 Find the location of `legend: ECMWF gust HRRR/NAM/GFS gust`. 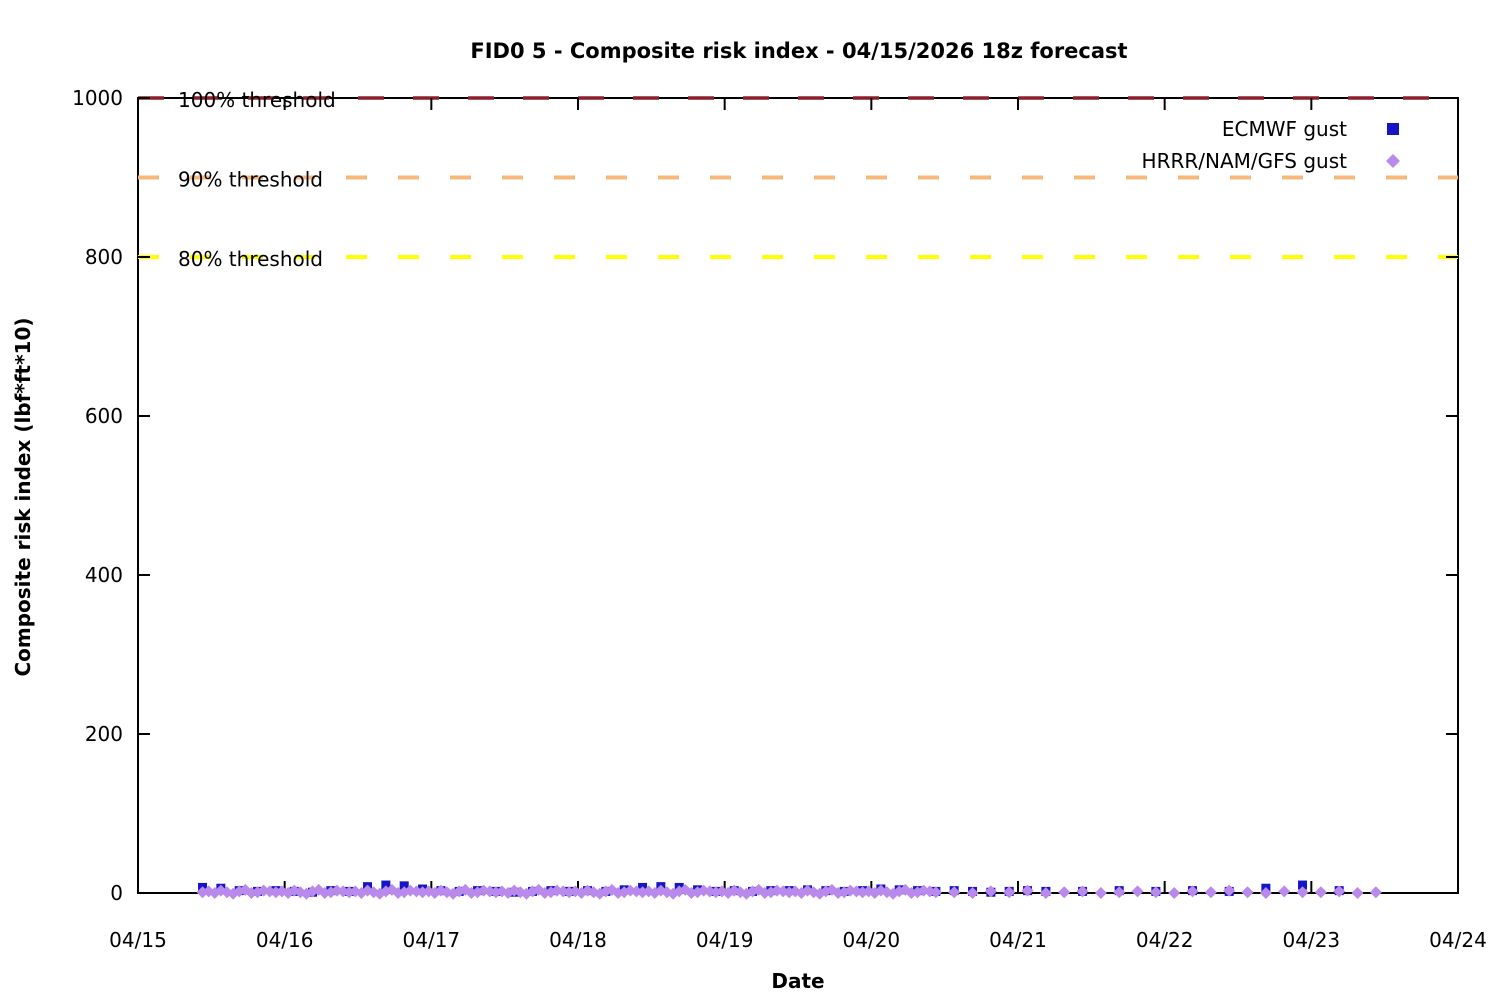

legend: ECMWF gust HRRR/NAM/GFS gust is located at coordinates (1271, 145).